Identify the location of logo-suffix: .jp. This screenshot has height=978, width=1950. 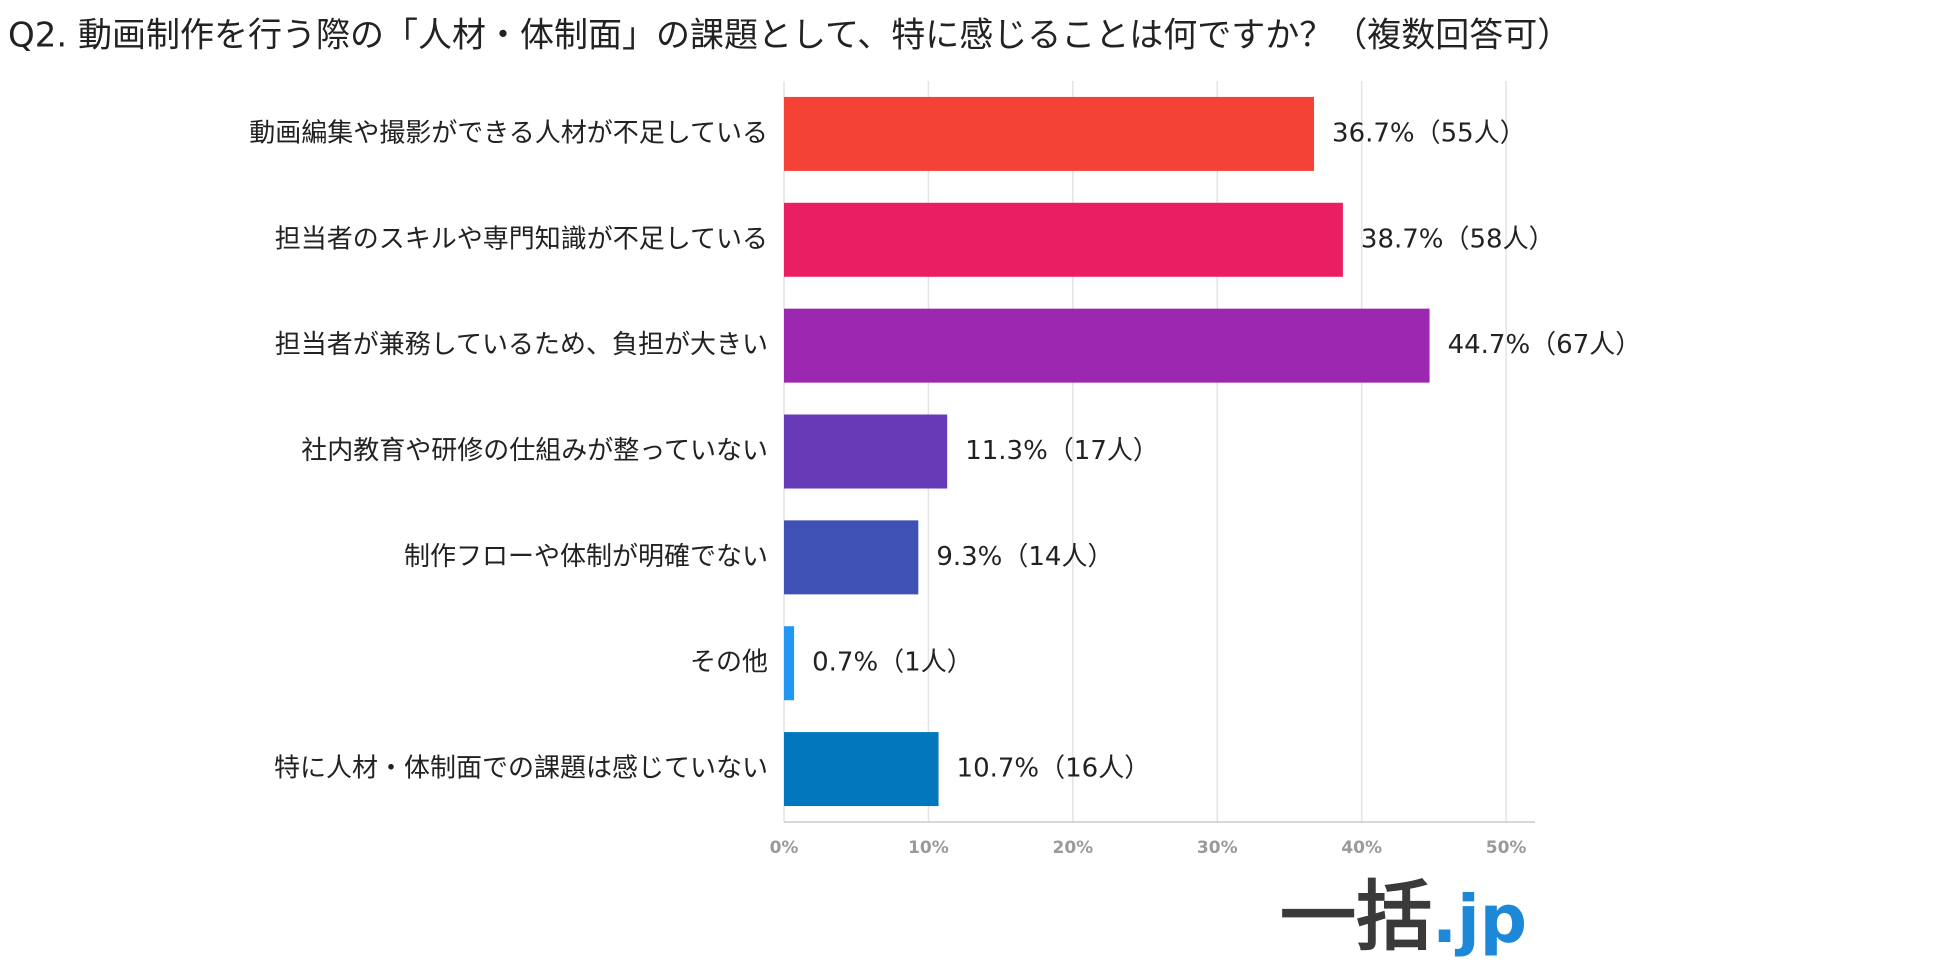
(1479, 919).